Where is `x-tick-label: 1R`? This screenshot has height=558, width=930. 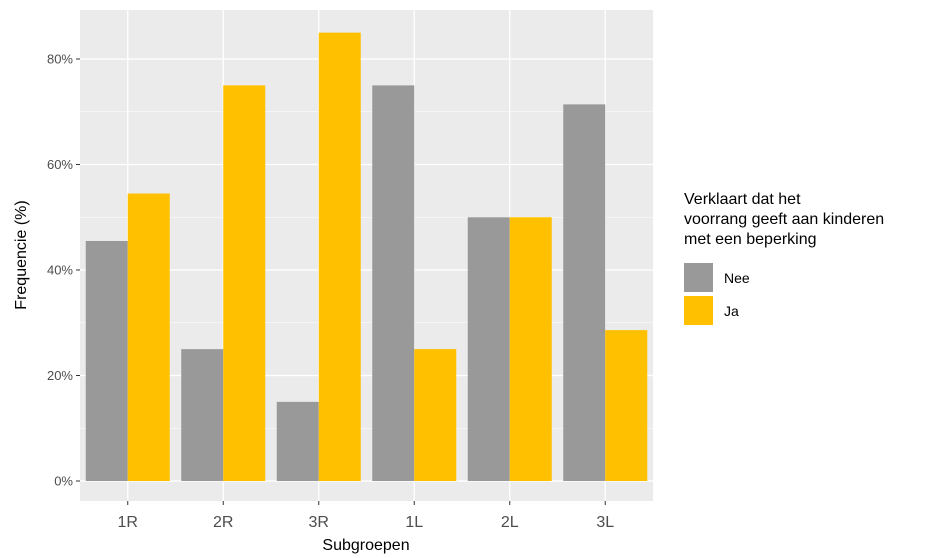
x-tick-label: 1R is located at coordinates (128, 522).